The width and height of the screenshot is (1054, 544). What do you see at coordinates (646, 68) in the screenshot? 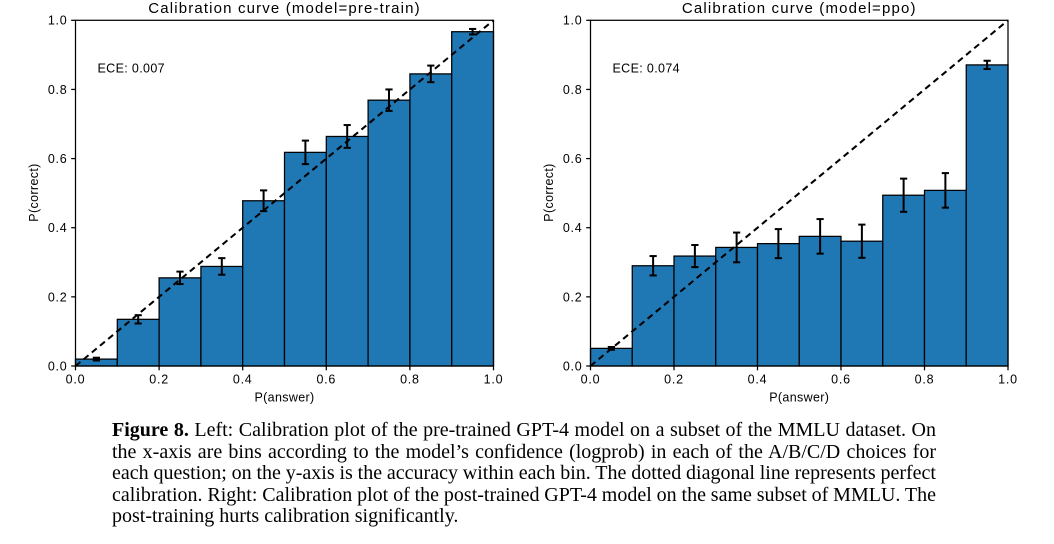
I see `svg-text: ECE: 0.074` at bounding box center [646, 68].